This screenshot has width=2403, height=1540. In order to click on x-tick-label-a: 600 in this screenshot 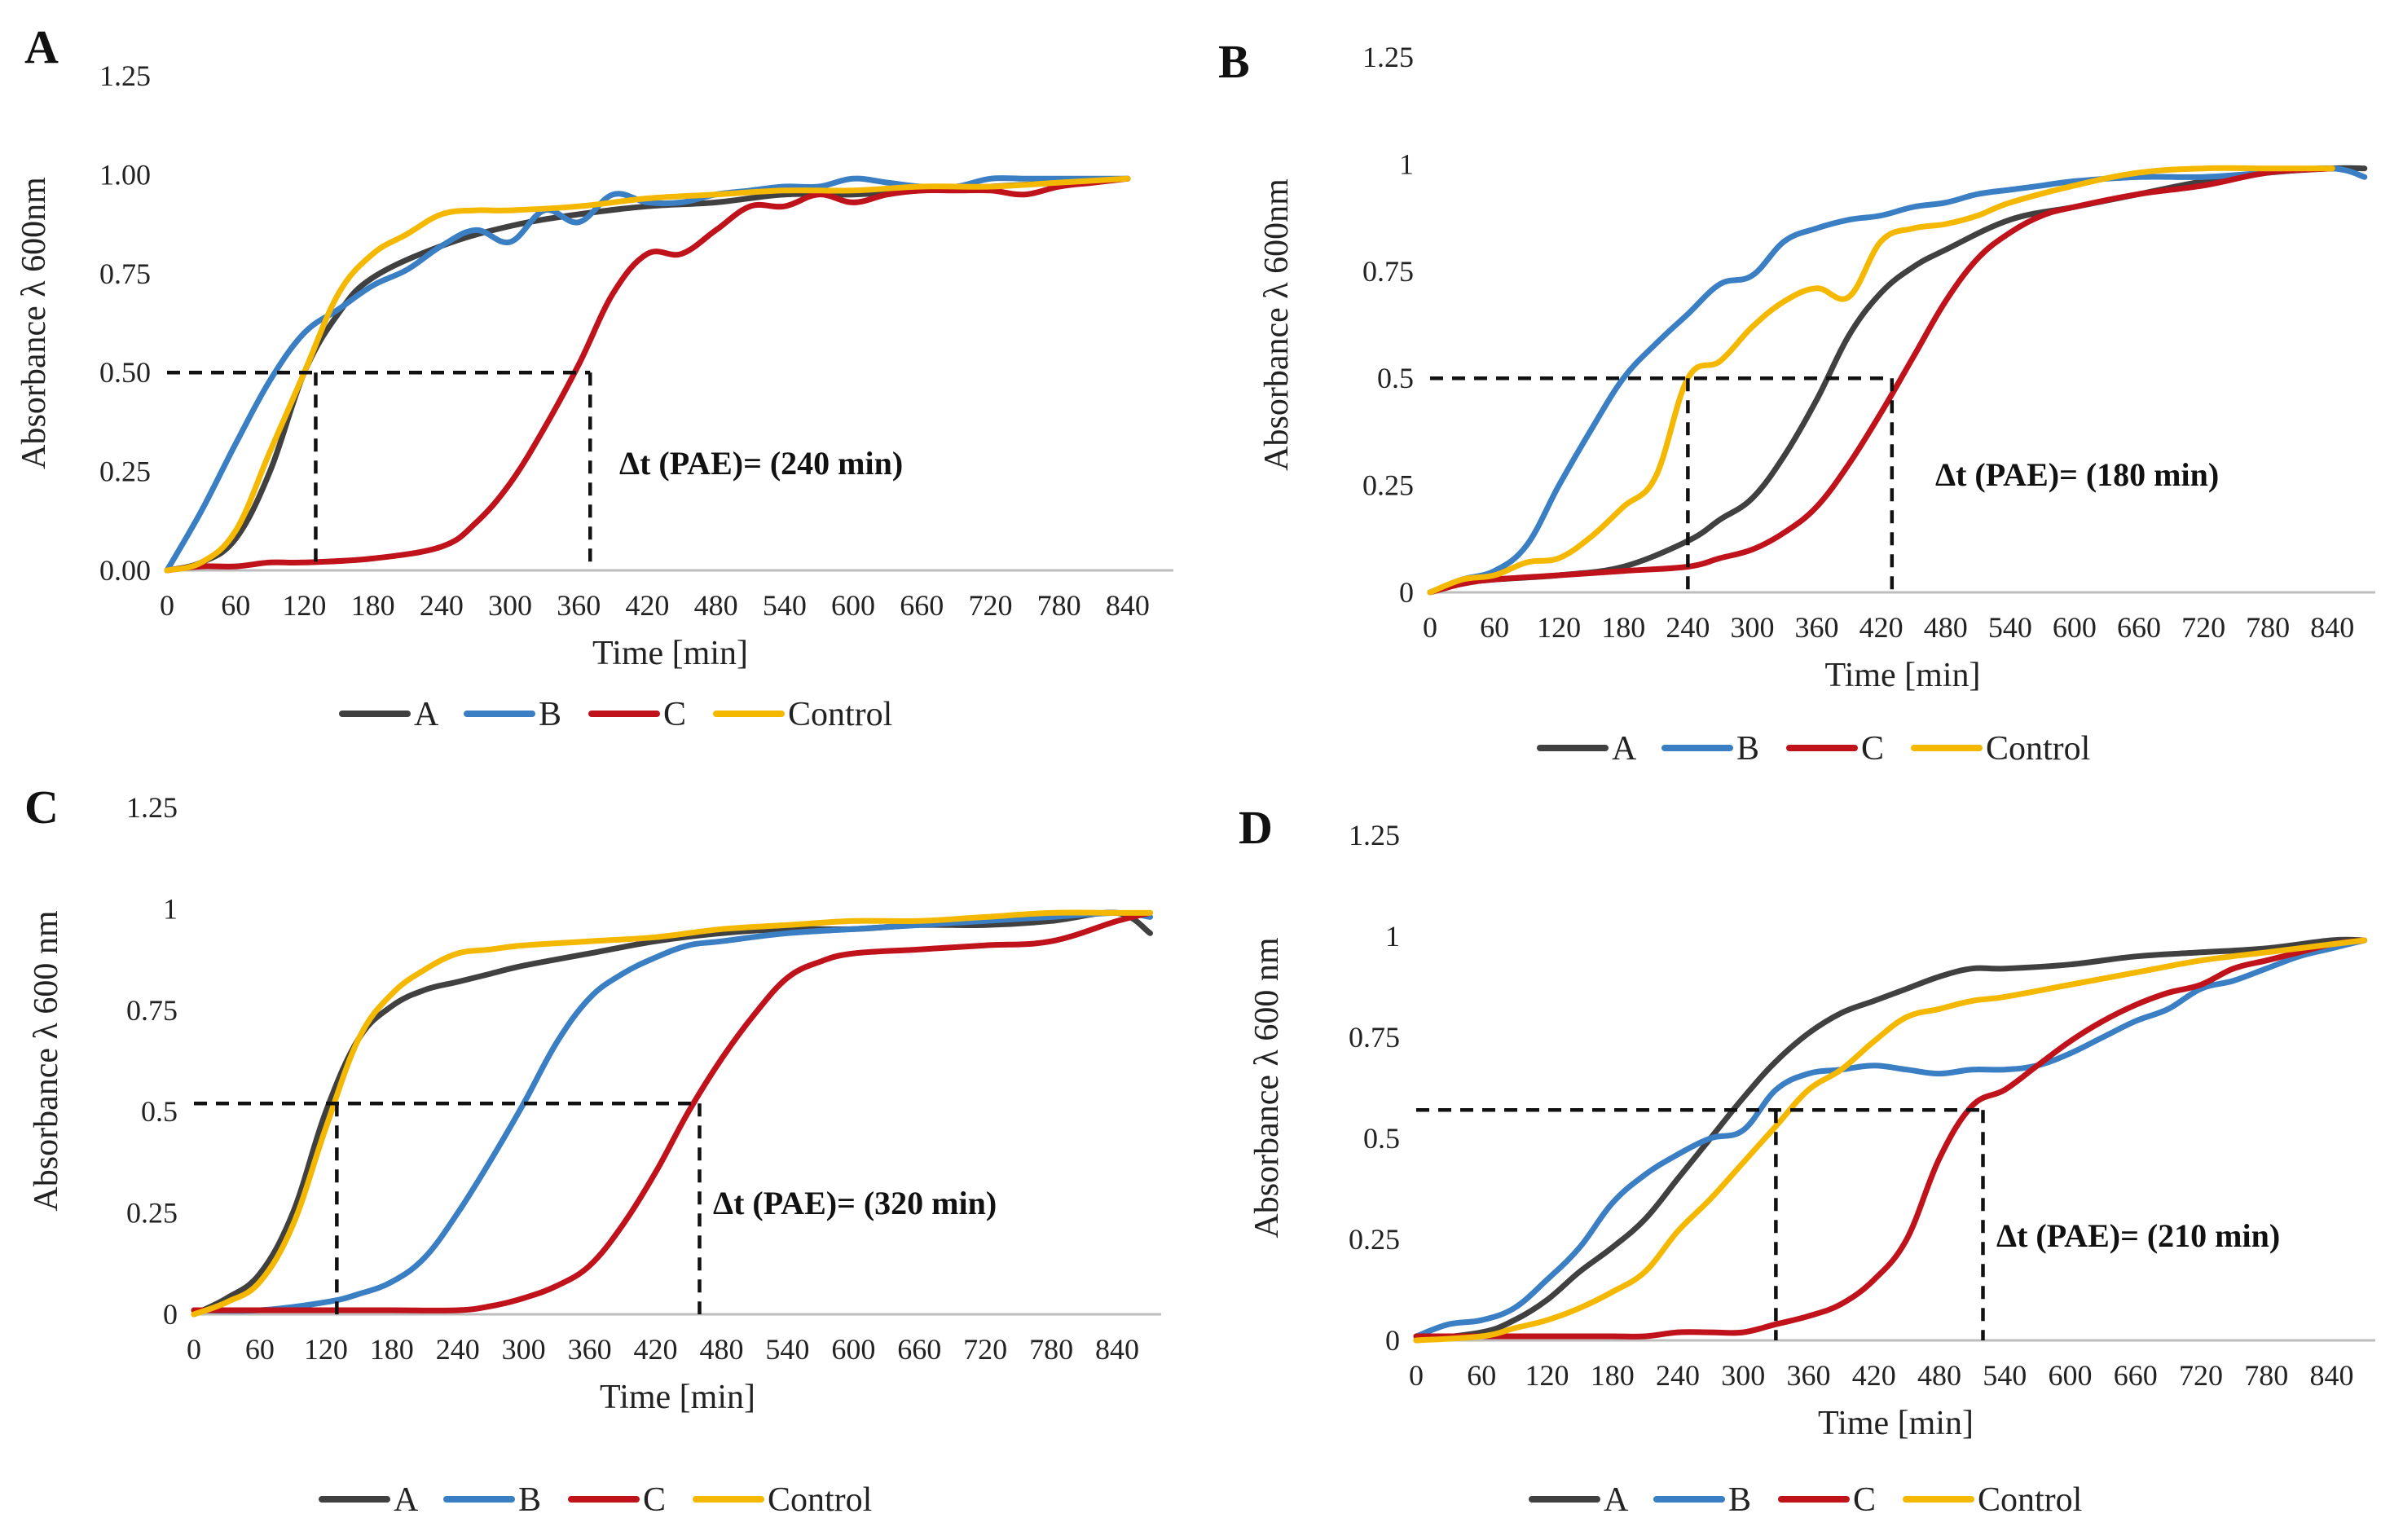, I will do `click(853, 605)`.